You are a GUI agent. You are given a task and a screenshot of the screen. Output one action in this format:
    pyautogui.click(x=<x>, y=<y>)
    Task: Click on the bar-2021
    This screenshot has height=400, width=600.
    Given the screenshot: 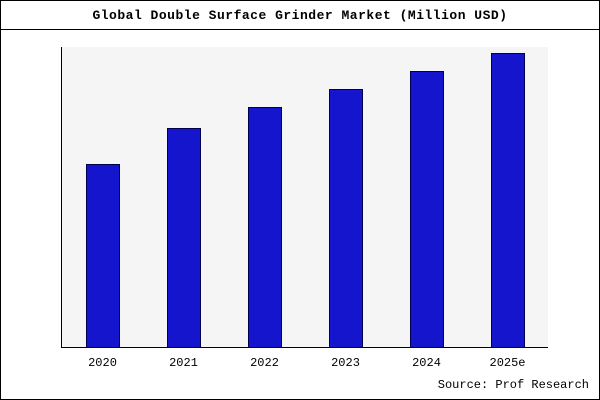 What is the action you would take?
    pyautogui.click(x=183, y=237)
    